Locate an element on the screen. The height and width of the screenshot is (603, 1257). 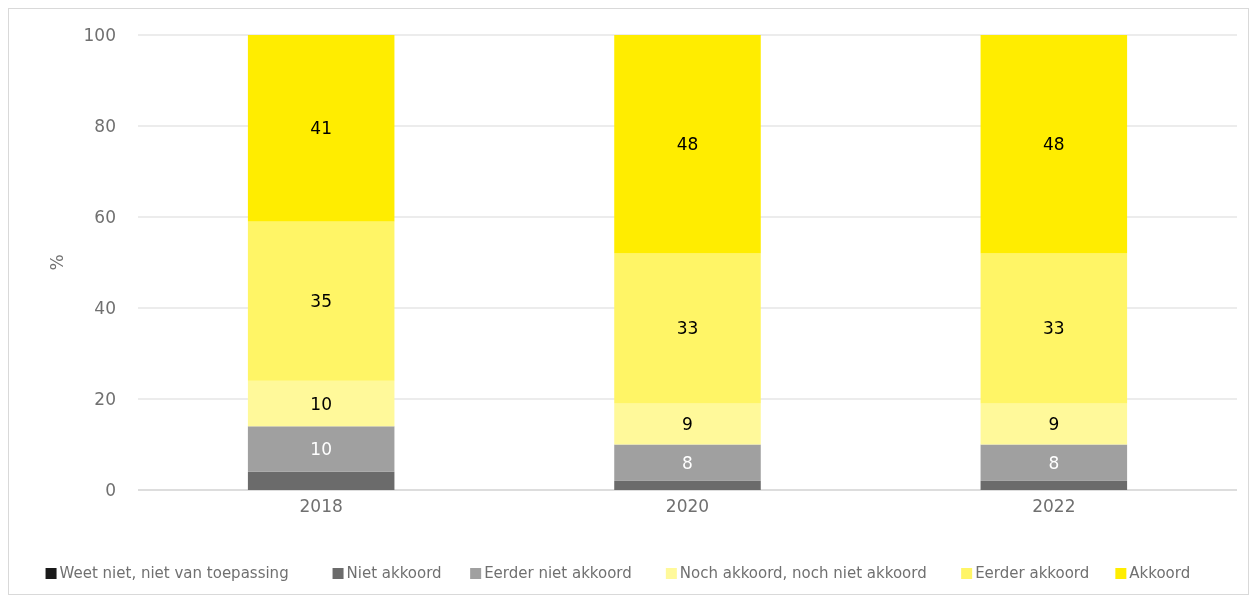
y-tick-label: 0 is located at coordinates (110, 489).